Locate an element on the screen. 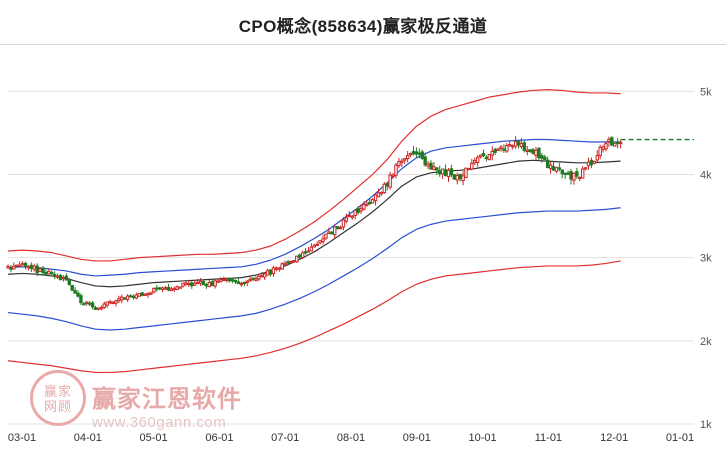 This screenshot has height=450, width=726. svg-text: 11-01 is located at coordinates (548, 438).